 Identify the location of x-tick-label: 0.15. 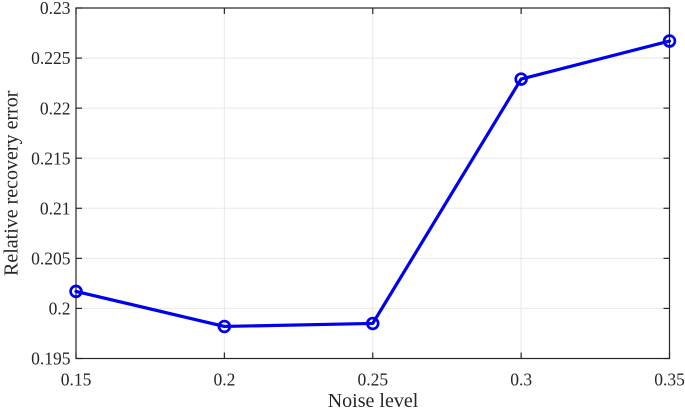
(76, 380).